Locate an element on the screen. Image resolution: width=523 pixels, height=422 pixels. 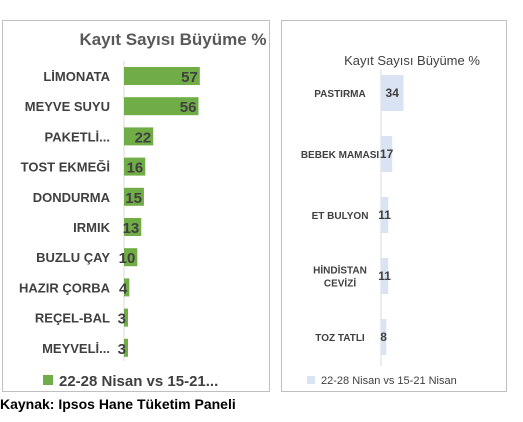
right-value-label: 17 is located at coordinates (387, 154).